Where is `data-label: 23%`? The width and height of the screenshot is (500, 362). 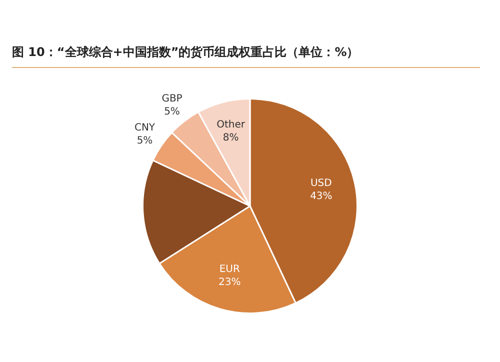
data-label: 23% is located at coordinates (229, 282).